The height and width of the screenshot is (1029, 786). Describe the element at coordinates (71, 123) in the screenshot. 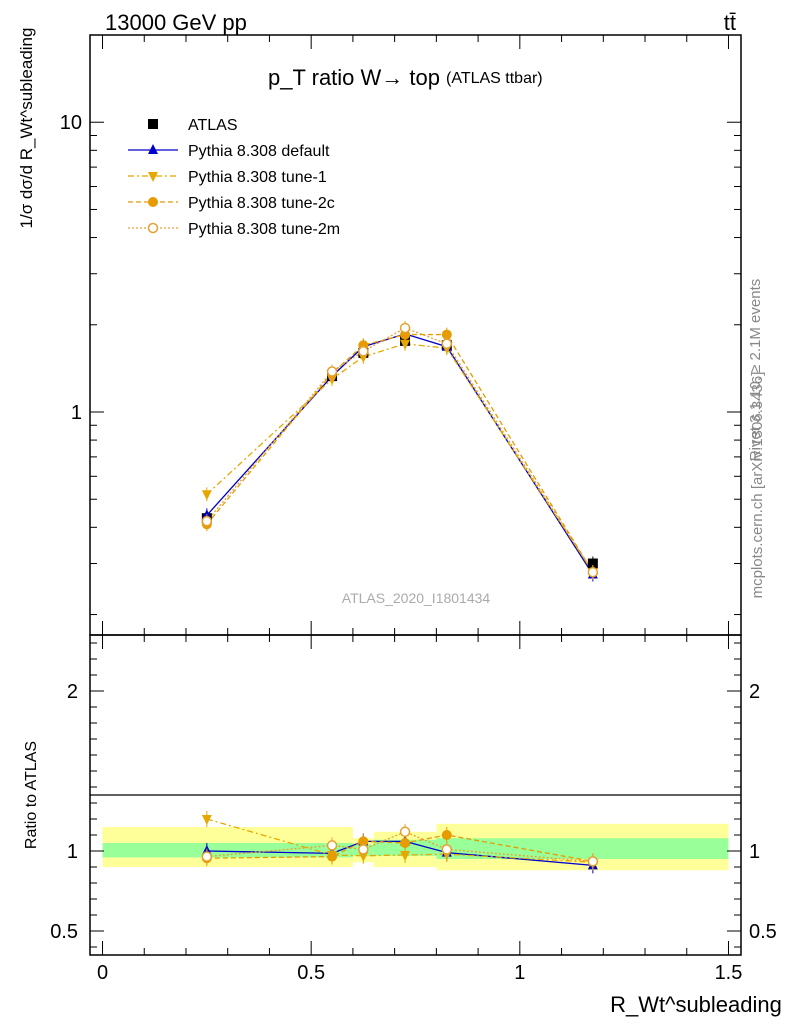

I see `main-ytick-label: 10` at that location.